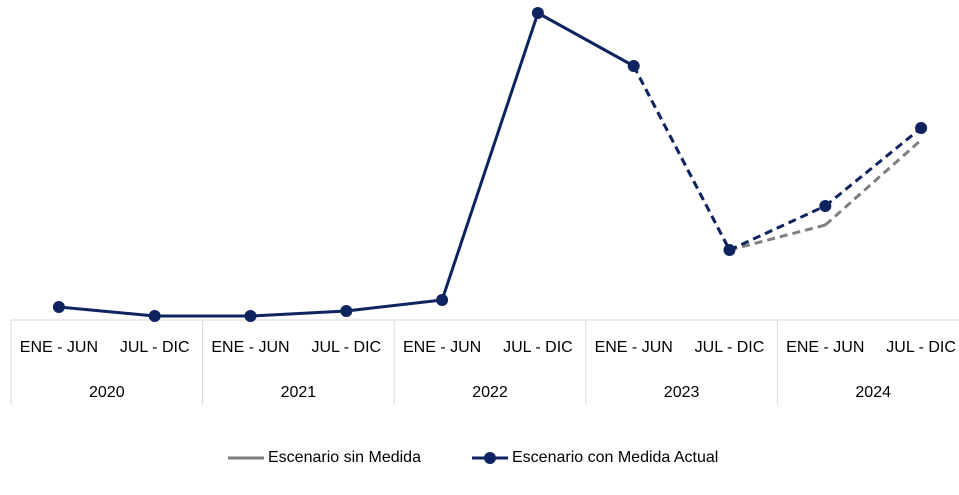 This screenshot has width=959, height=495. Describe the element at coordinates (682, 392) in the screenshot. I see `group-label: 2023` at that location.